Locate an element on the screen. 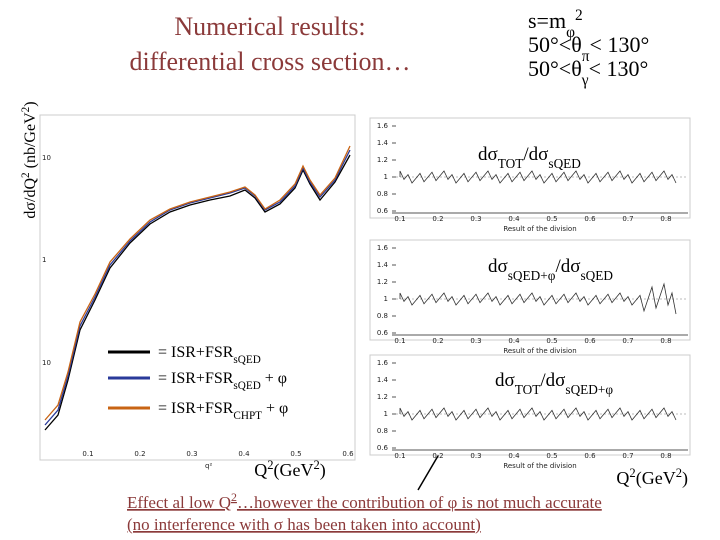  x-axis-label: Q2(GeV2) is located at coordinates (290, 469).